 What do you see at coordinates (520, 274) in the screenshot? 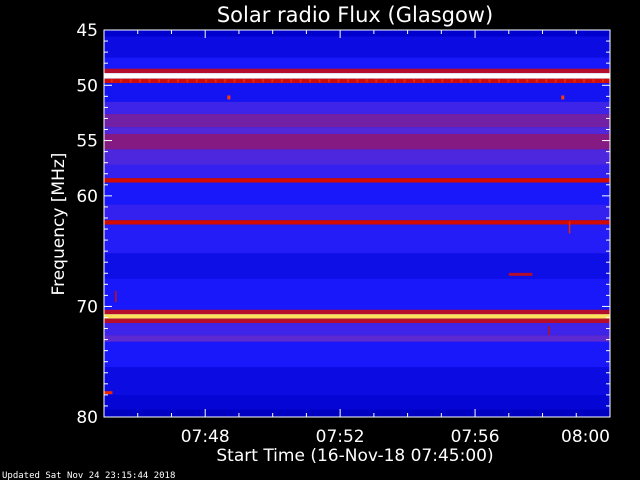
I see `burst-segment` at bounding box center [520, 274].